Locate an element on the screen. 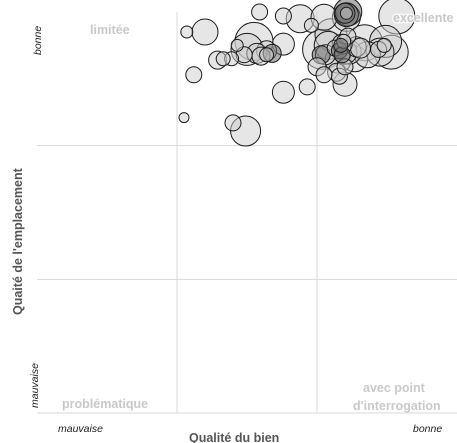 This screenshot has height=443, width=457. y-tick-low: mauvaise is located at coordinates (35, 385).